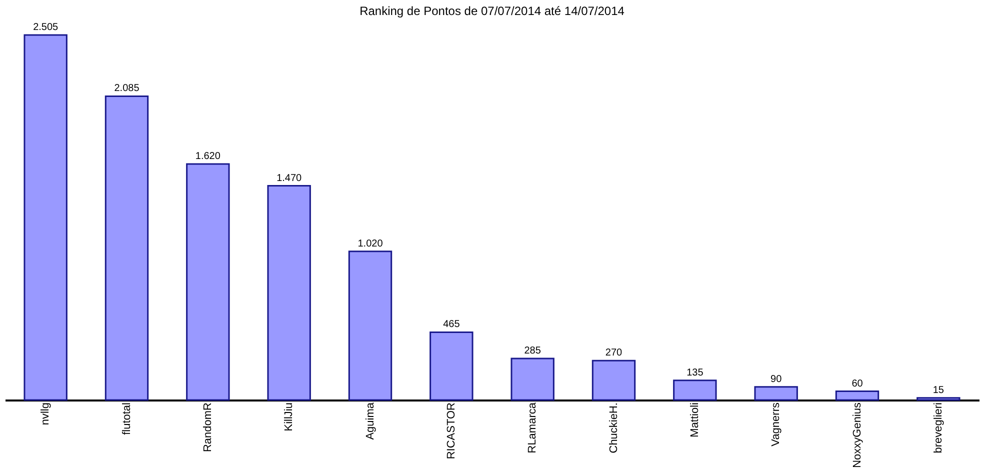 This screenshot has height=473, width=984. Describe the element at coordinates (46, 414) in the screenshot. I see `x-tick-label: nvllg` at that location.